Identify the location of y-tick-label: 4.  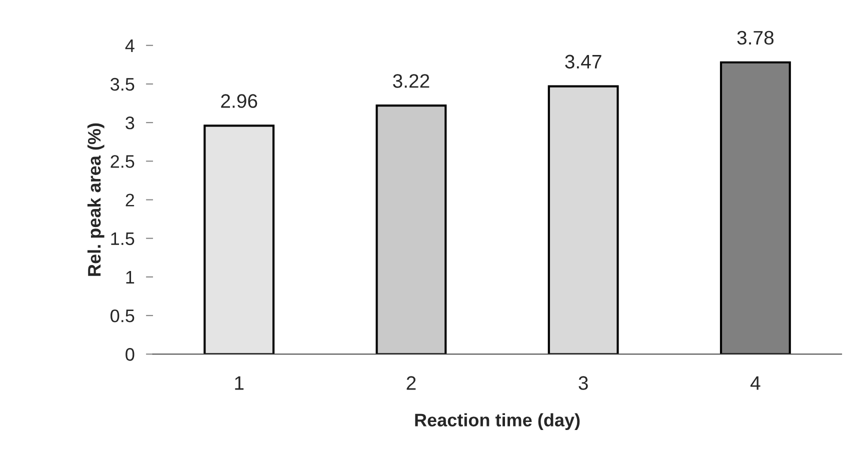
(129, 46).